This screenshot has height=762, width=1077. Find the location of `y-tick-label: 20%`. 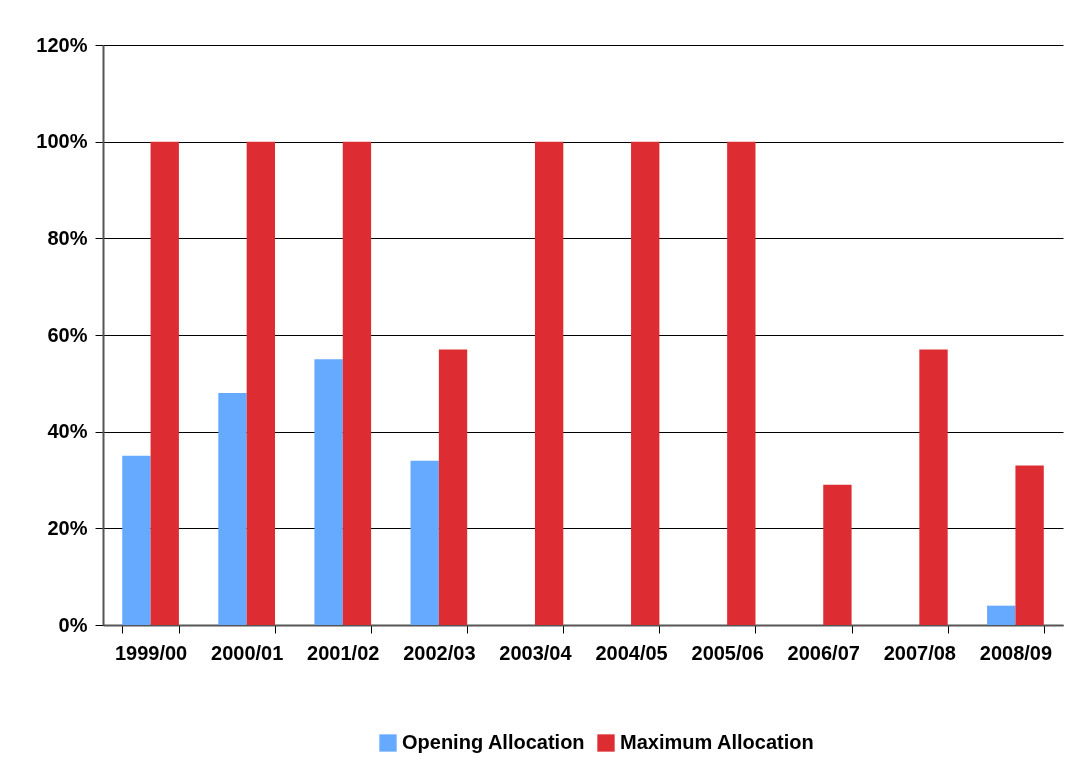

y-tick-label: 20% is located at coordinates (67, 527).